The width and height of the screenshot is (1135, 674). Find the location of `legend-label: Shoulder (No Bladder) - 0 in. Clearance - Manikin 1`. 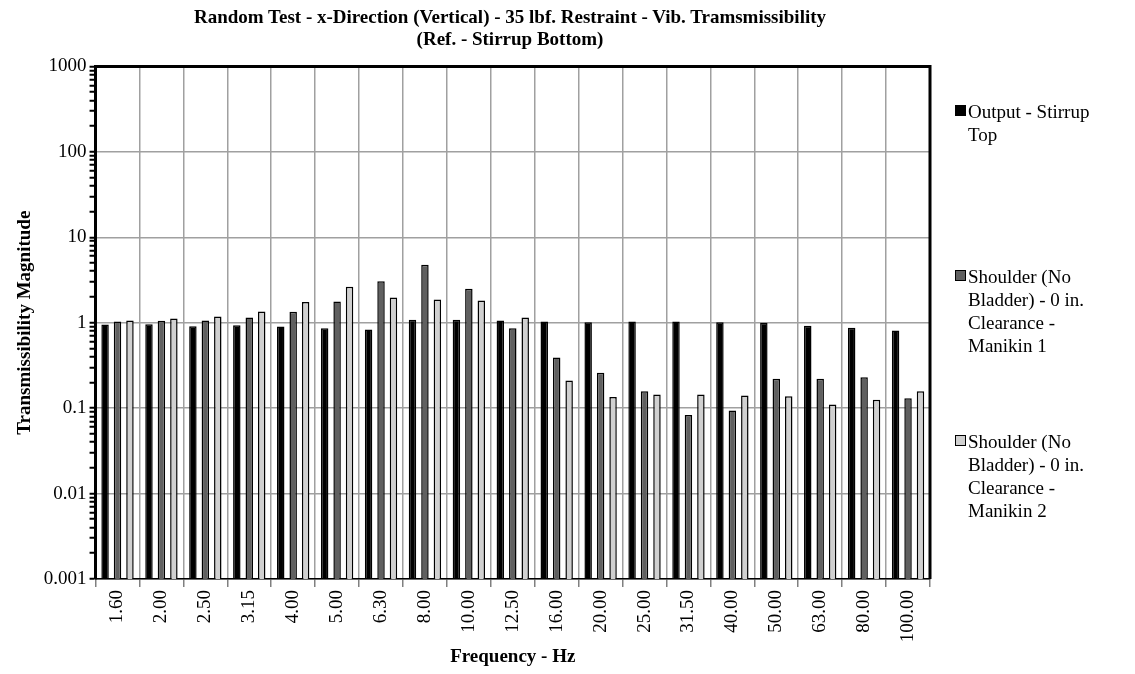

legend-label: Shoulder (No Bladder) - 0 in. Clearance - Manikin 1 is located at coordinates (1027, 311).